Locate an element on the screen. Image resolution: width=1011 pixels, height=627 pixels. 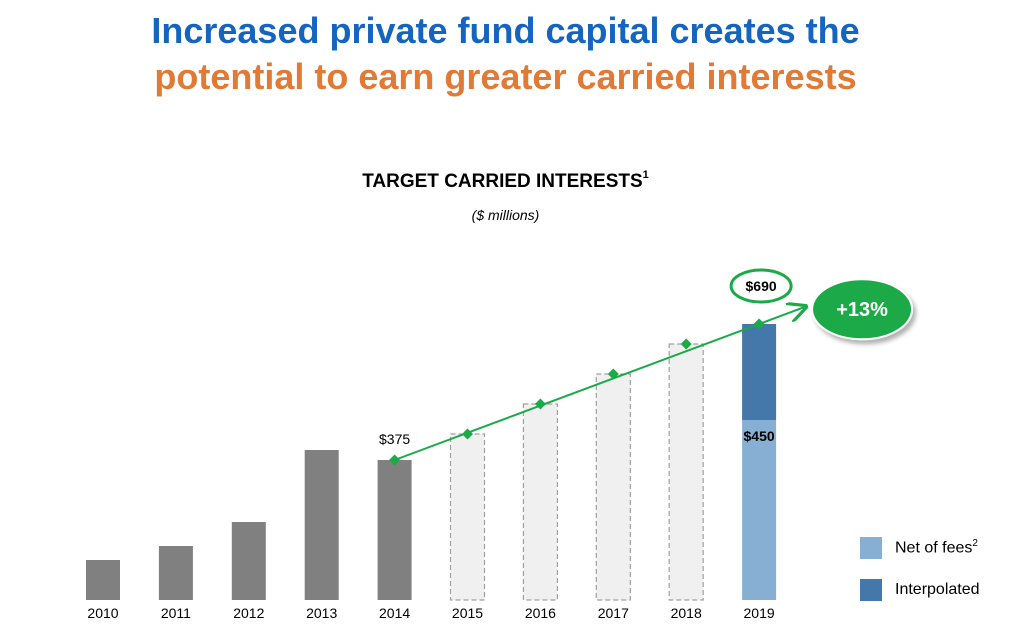
legend-swatch-interpolated is located at coordinates (871, 590).